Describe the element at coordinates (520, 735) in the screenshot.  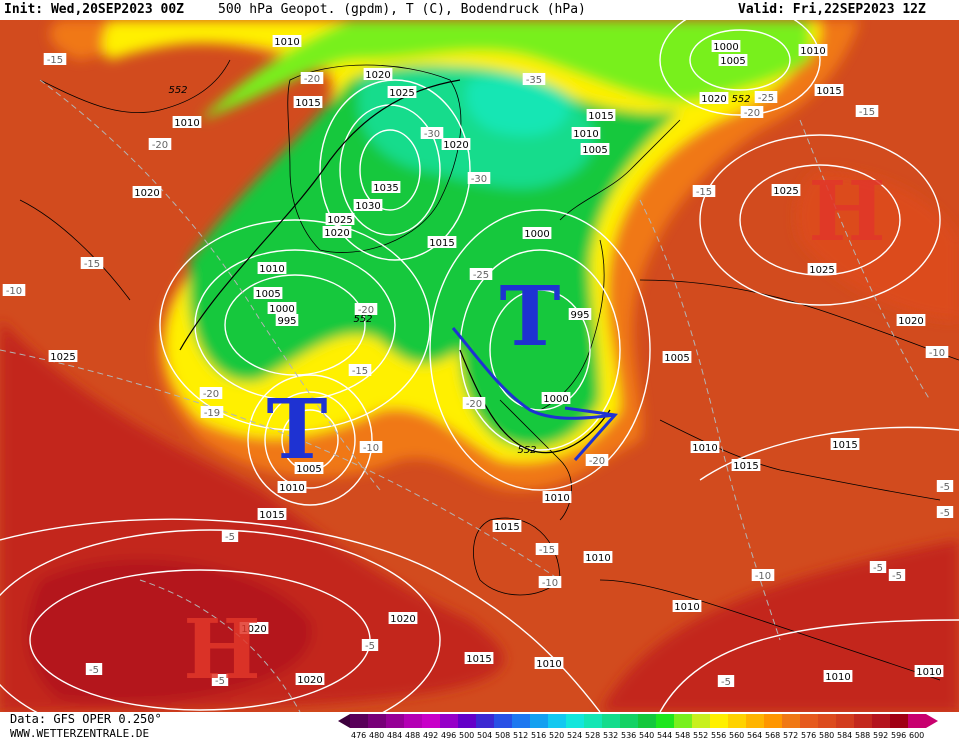
I see `legend-tick-label: 512` at that location.